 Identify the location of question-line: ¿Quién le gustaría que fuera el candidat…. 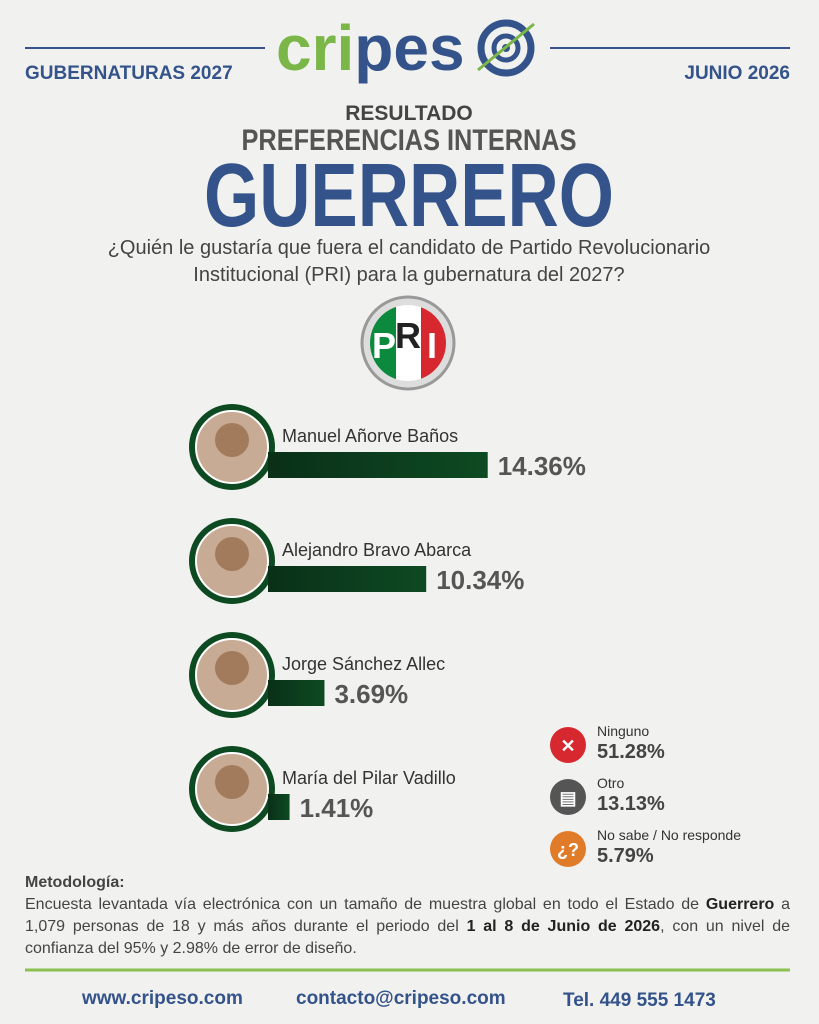
(409, 248).